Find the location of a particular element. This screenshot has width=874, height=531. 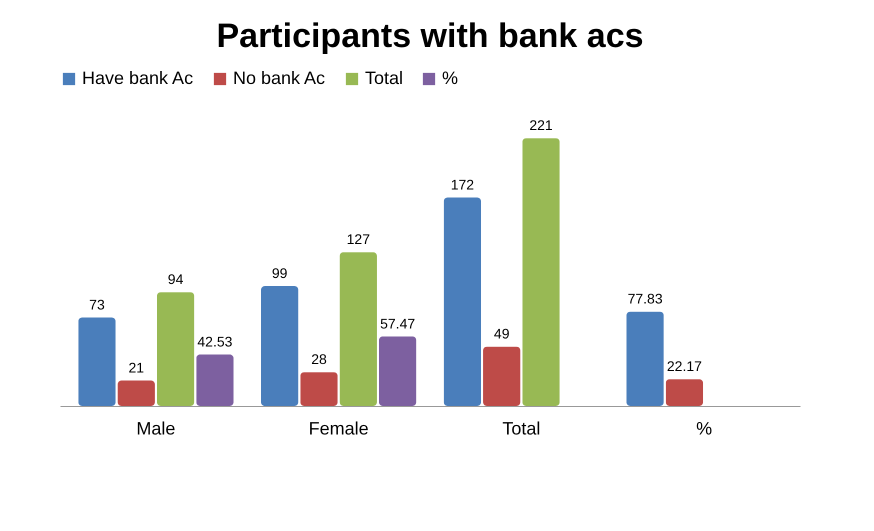

legend-label: % is located at coordinates (450, 78).